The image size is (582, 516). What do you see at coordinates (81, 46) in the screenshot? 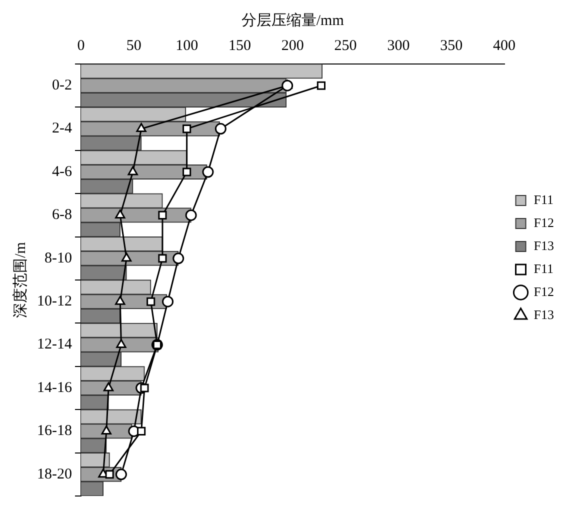
I see `x-tick-label: 0` at bounding box center [81, 46].